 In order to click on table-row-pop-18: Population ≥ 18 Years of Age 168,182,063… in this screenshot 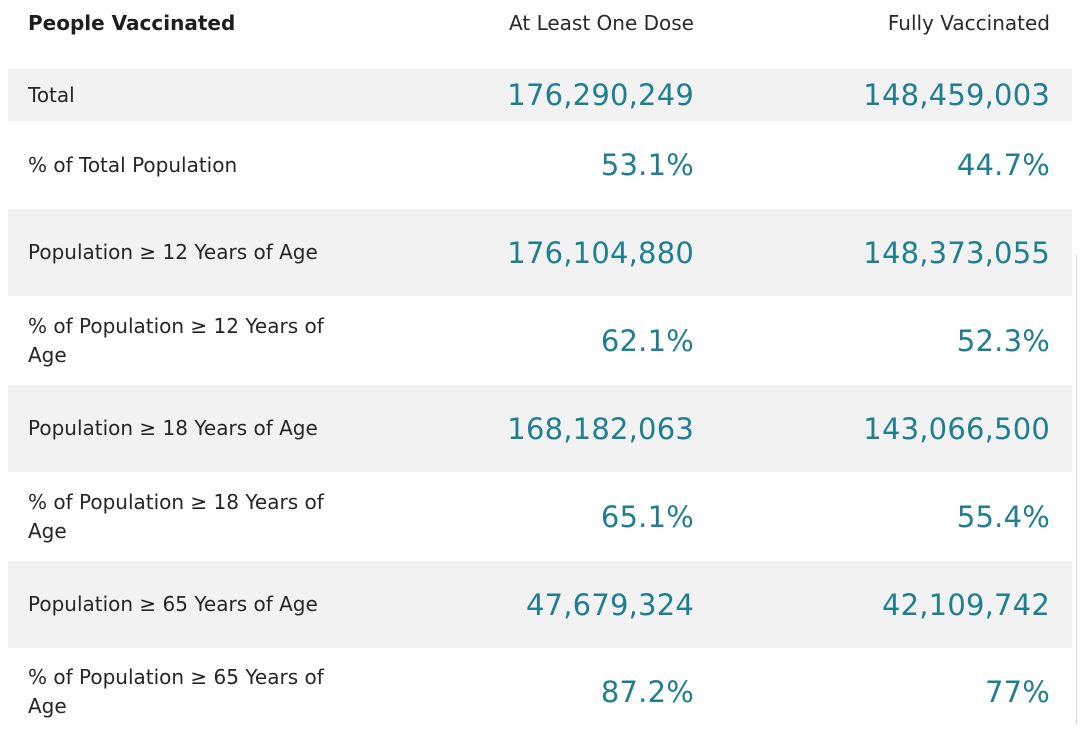, I will do `click(540, 428)`.